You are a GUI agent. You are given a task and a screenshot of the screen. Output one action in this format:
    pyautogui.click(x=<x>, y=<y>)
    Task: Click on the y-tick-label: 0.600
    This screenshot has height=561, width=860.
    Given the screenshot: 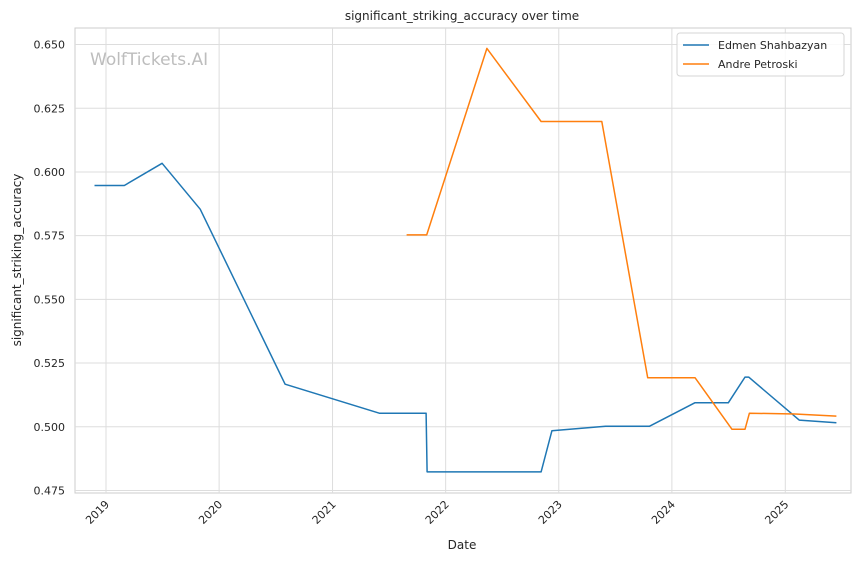 What is the action you would take?
    pyautogui.click(x=50, y=172)
    